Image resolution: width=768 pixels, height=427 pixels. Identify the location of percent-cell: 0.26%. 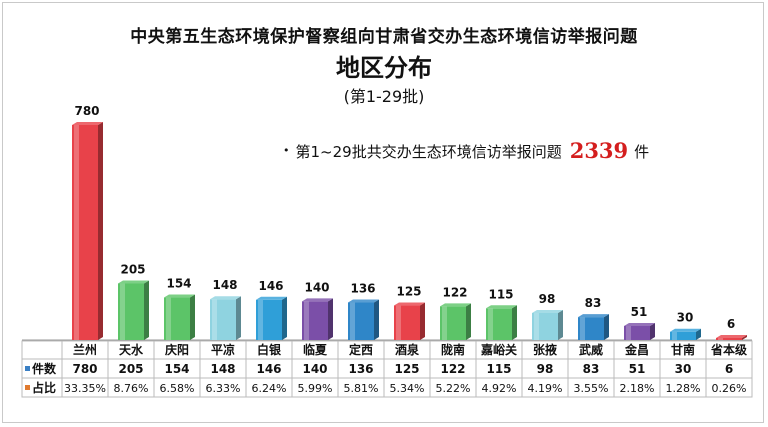
(729, 388).